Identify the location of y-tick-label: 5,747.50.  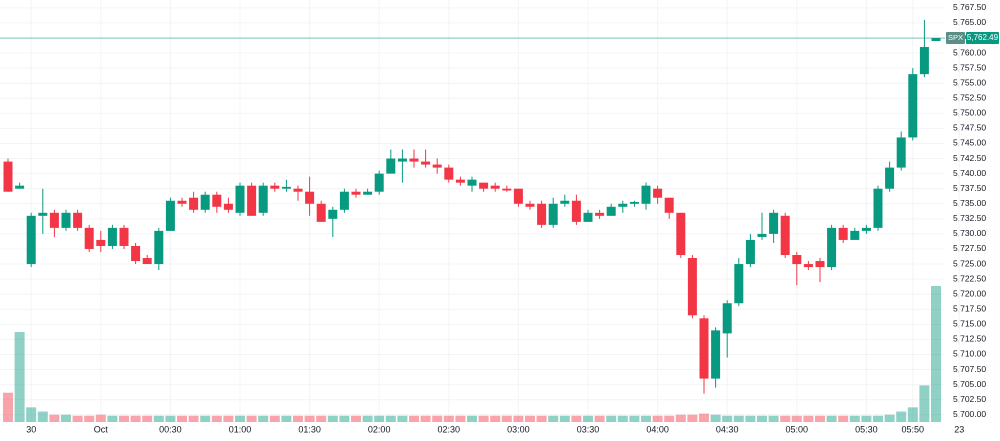
(969, 128).